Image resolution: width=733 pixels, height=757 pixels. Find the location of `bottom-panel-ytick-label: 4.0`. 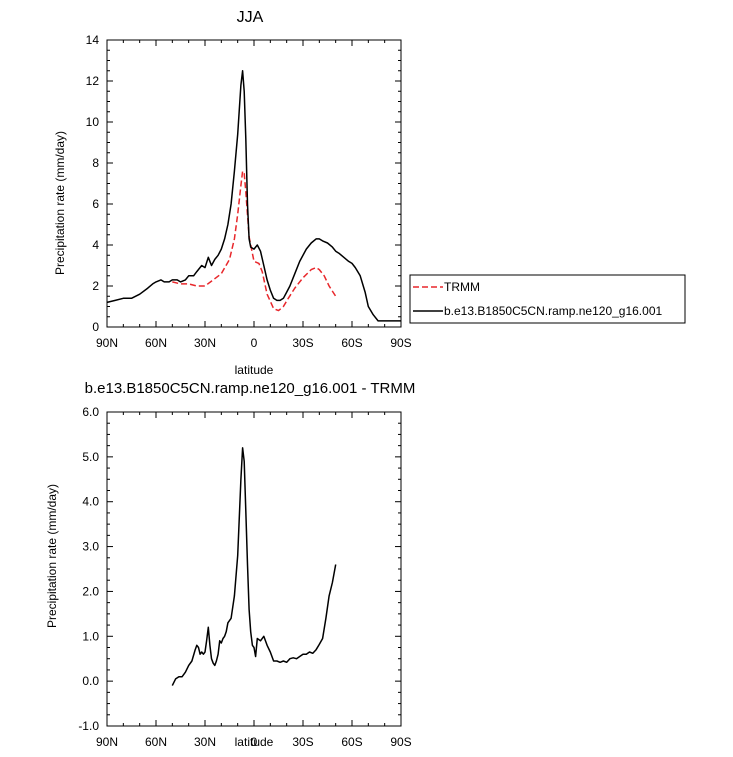

bottom-panel-ytick-label: 4.0 is located at coordinates (90, 502).